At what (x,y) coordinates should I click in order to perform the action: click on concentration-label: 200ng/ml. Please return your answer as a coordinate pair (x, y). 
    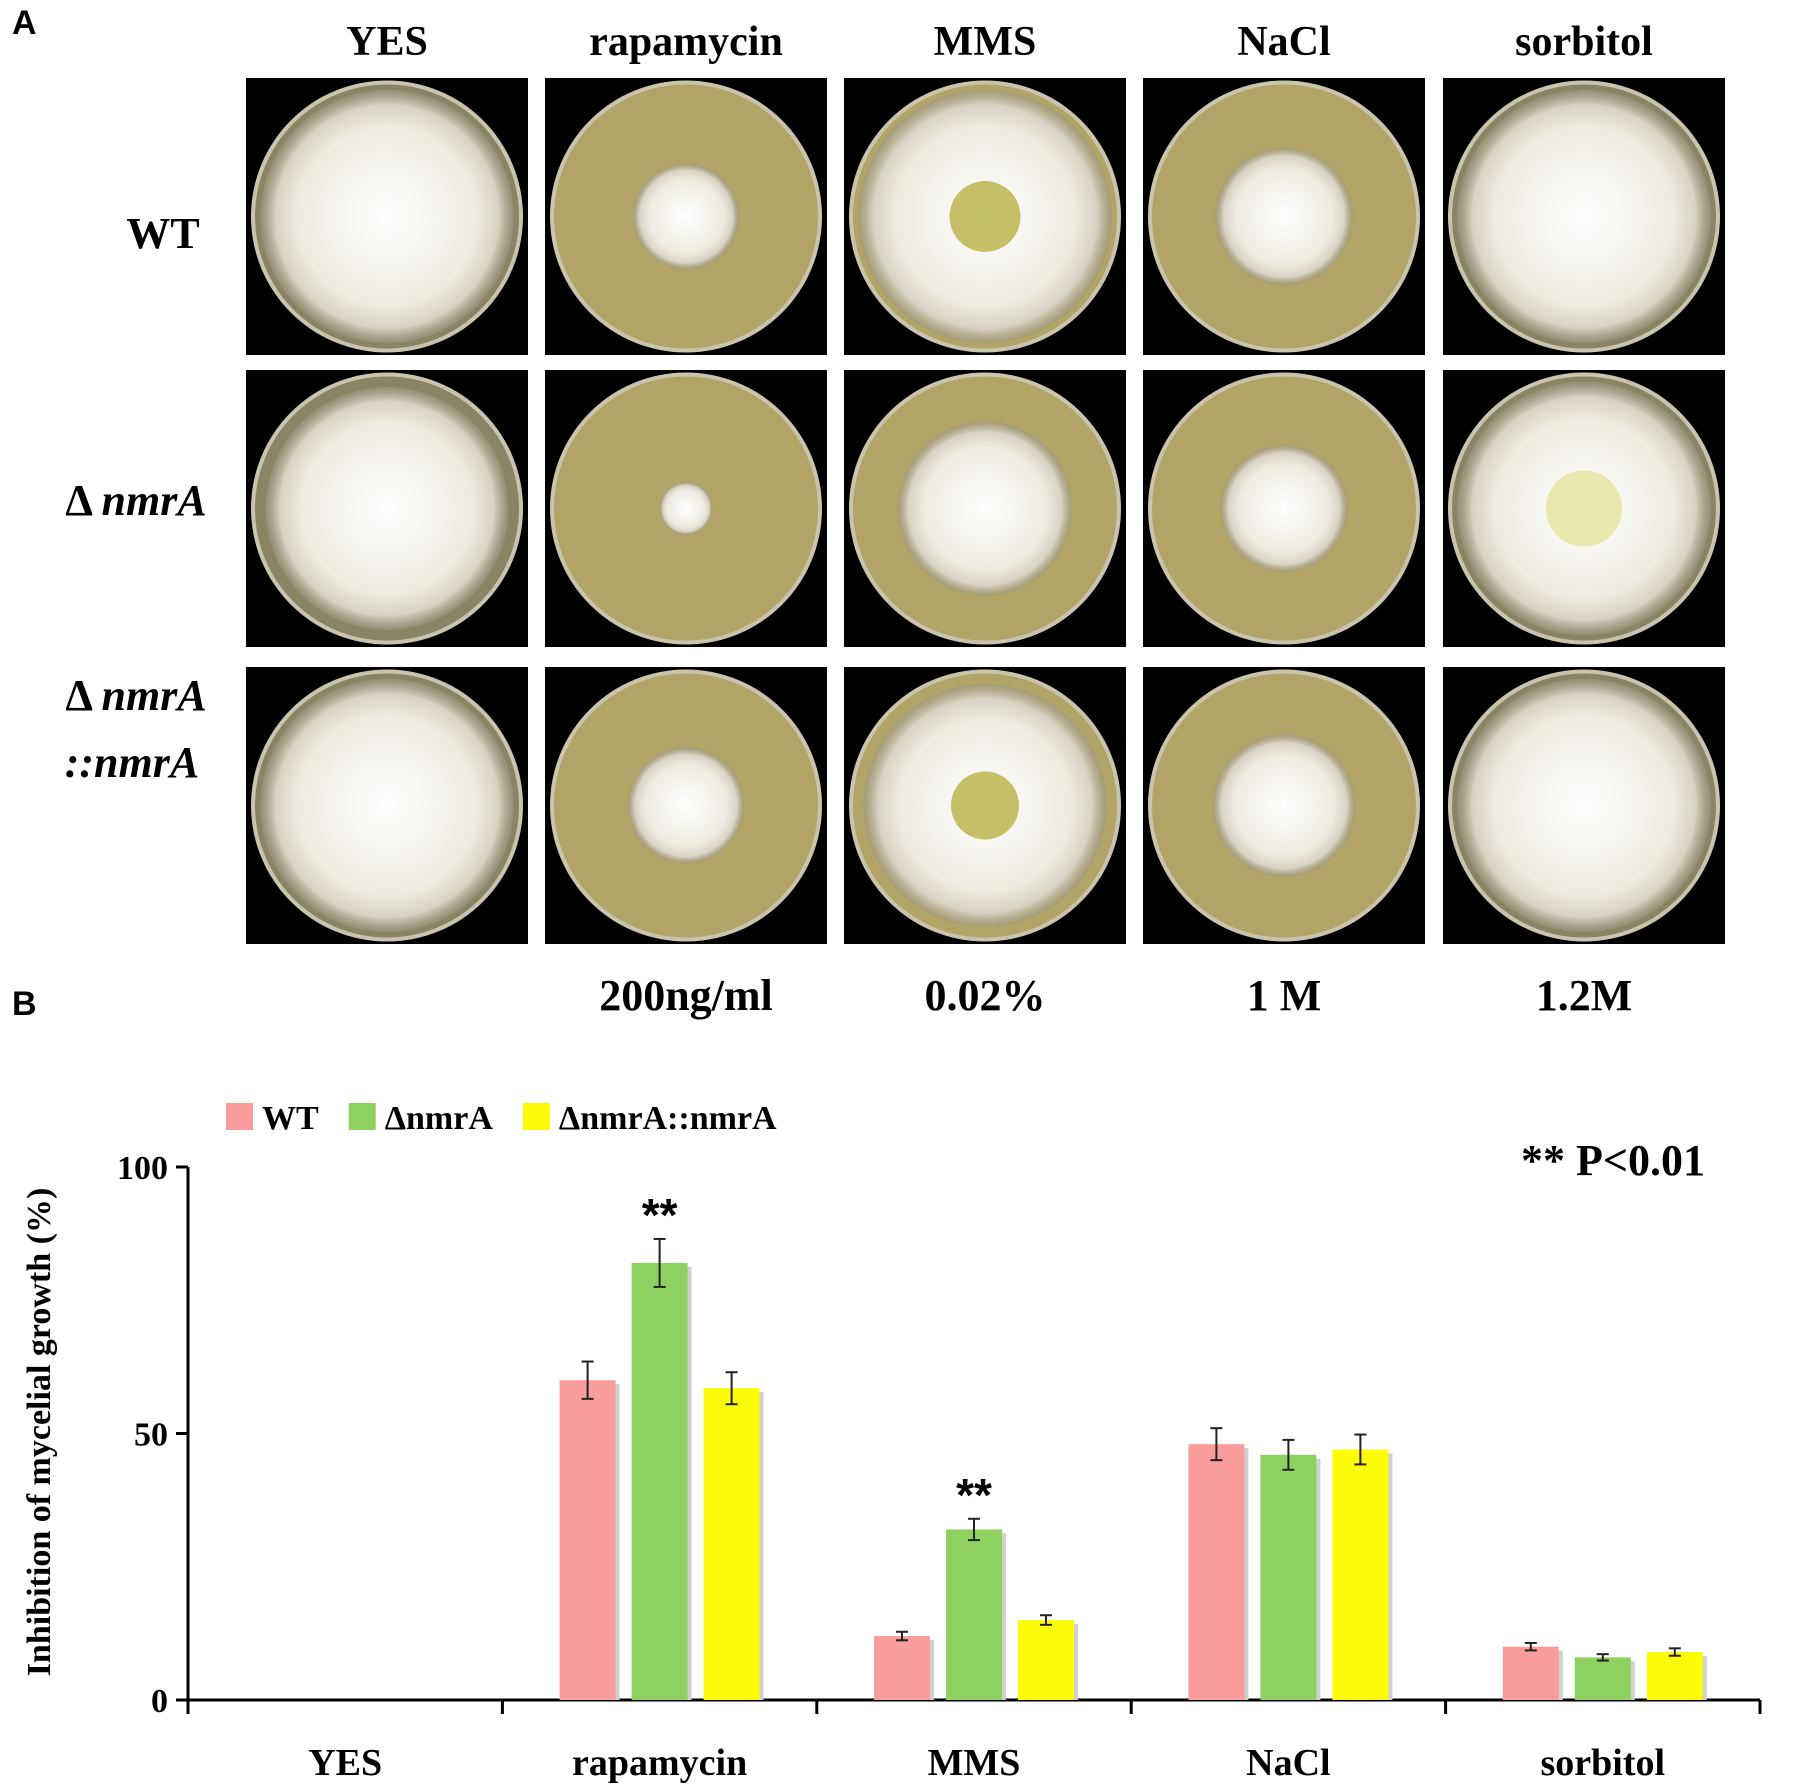
    Looking at the image, I should click on (686, 995).